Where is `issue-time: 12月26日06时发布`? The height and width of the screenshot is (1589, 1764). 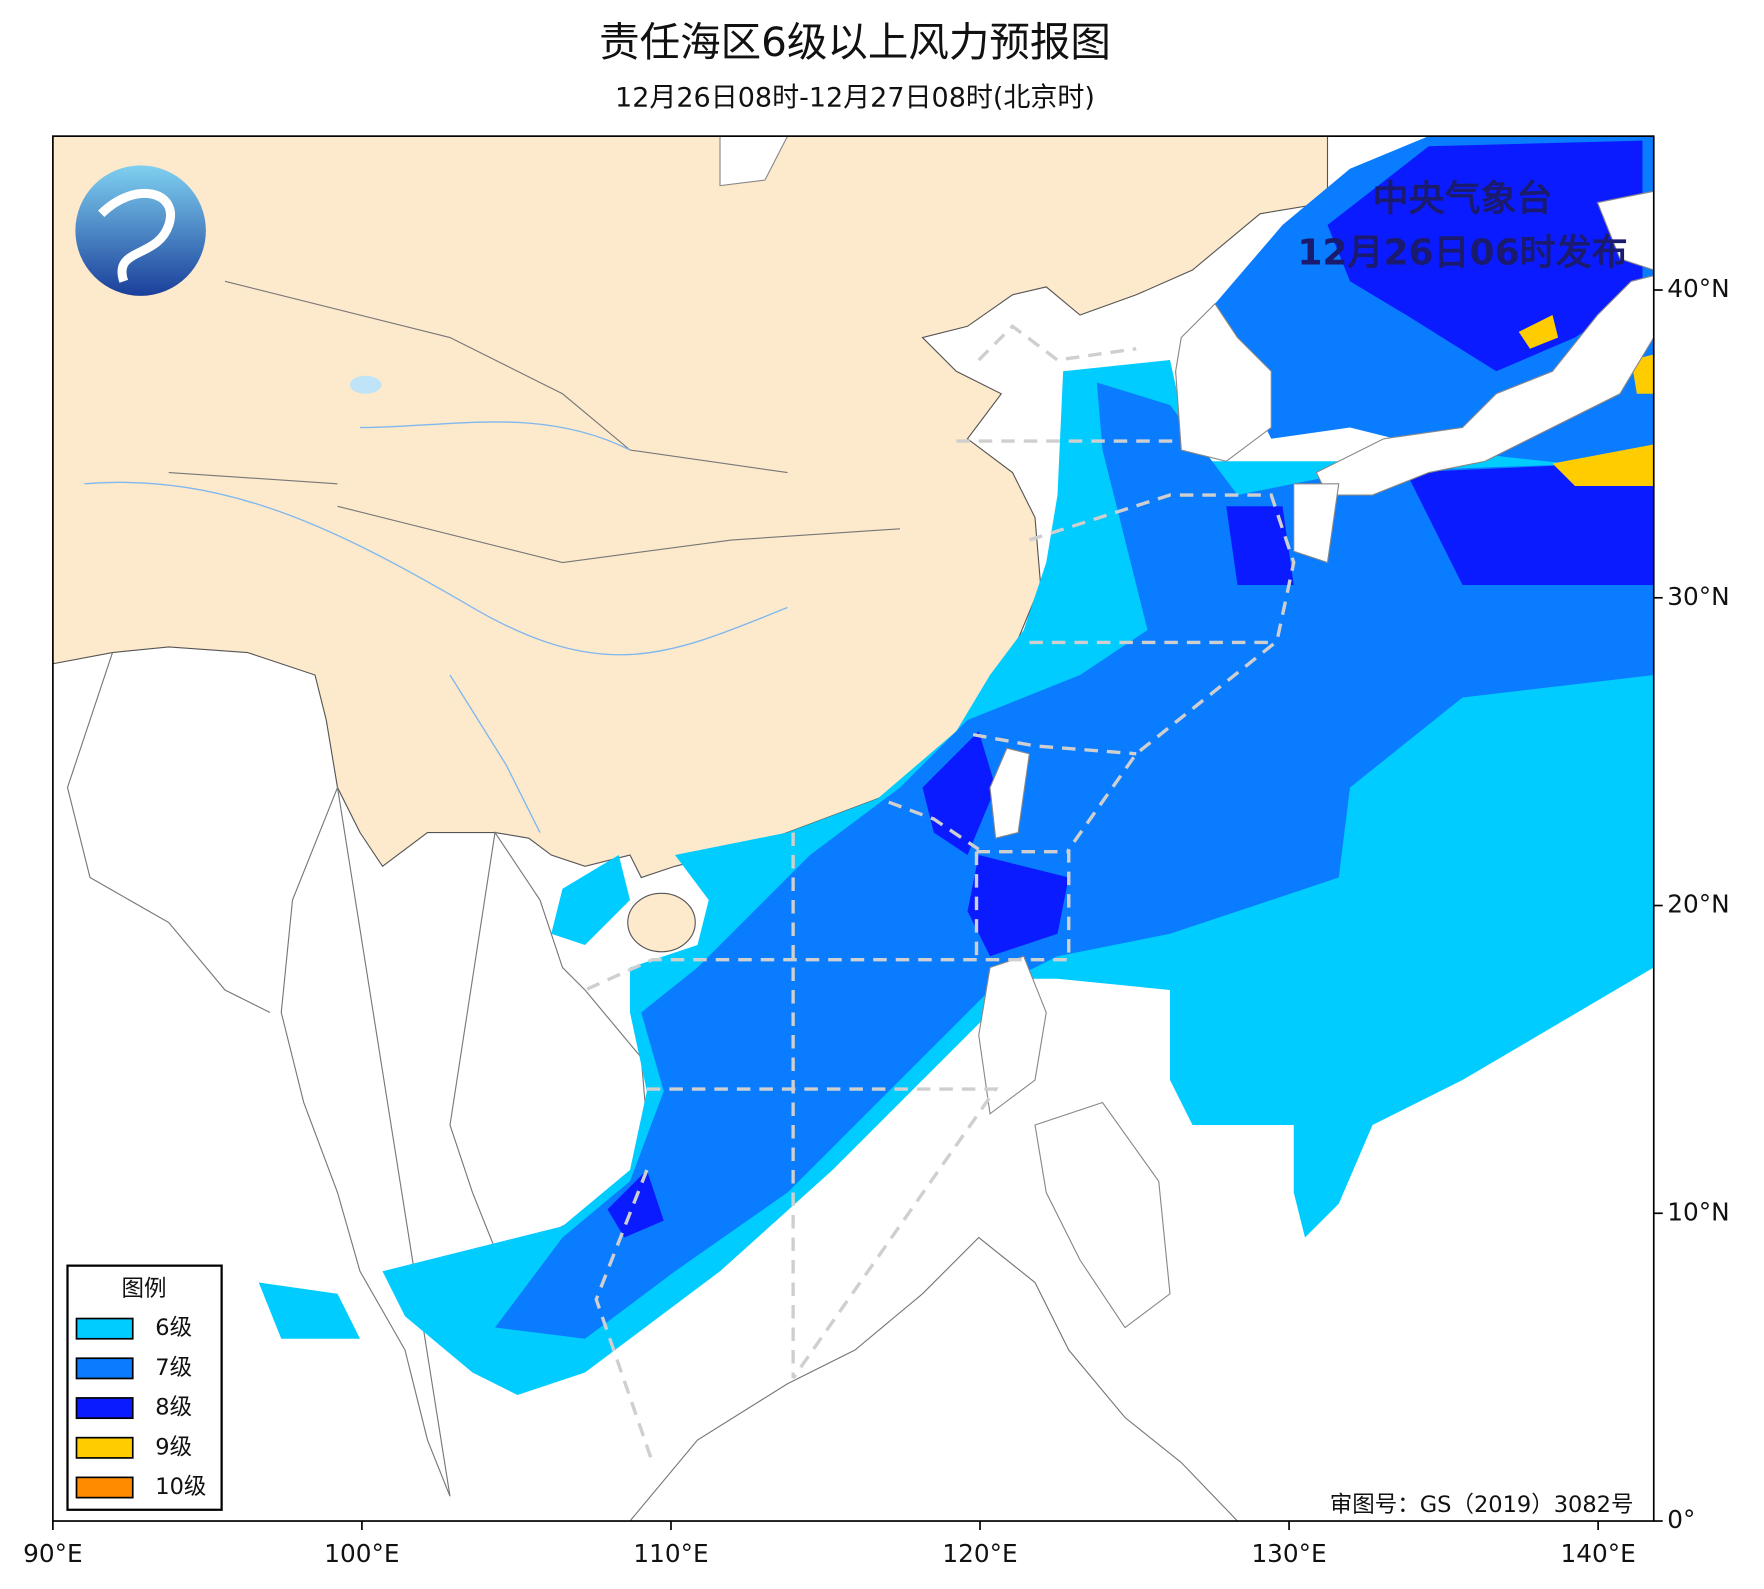
issue-time: 12月26日06时发布 is located at coordinates (1462, 252).